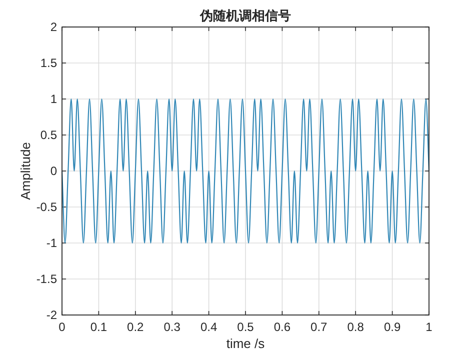 The image size is (474, 355). What do you see at coordinates (49, 63) in the screenshot?
I see `y-tick-label: 1.5` at bounding box center [49, 63].